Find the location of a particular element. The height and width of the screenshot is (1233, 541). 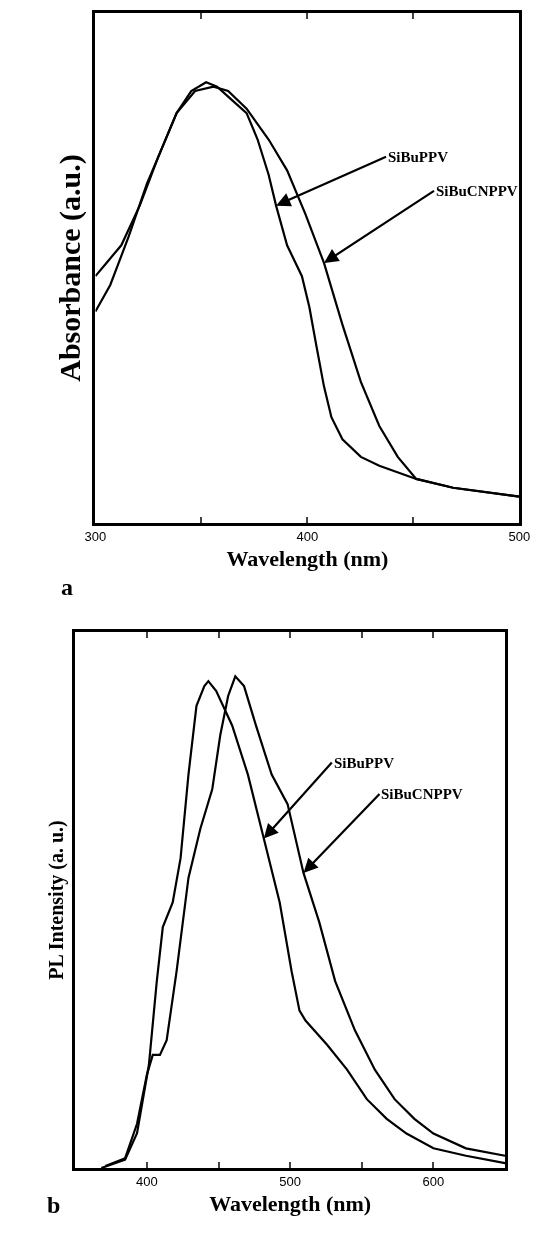

text: b is located at coordinates (54, 1205).